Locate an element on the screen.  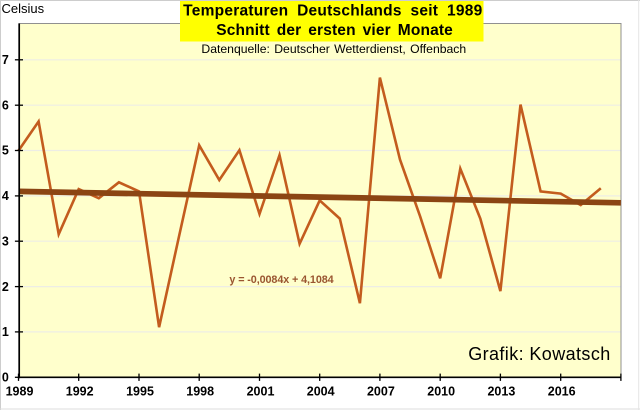
svg-text: 2 is located at coordinates (5, 287).